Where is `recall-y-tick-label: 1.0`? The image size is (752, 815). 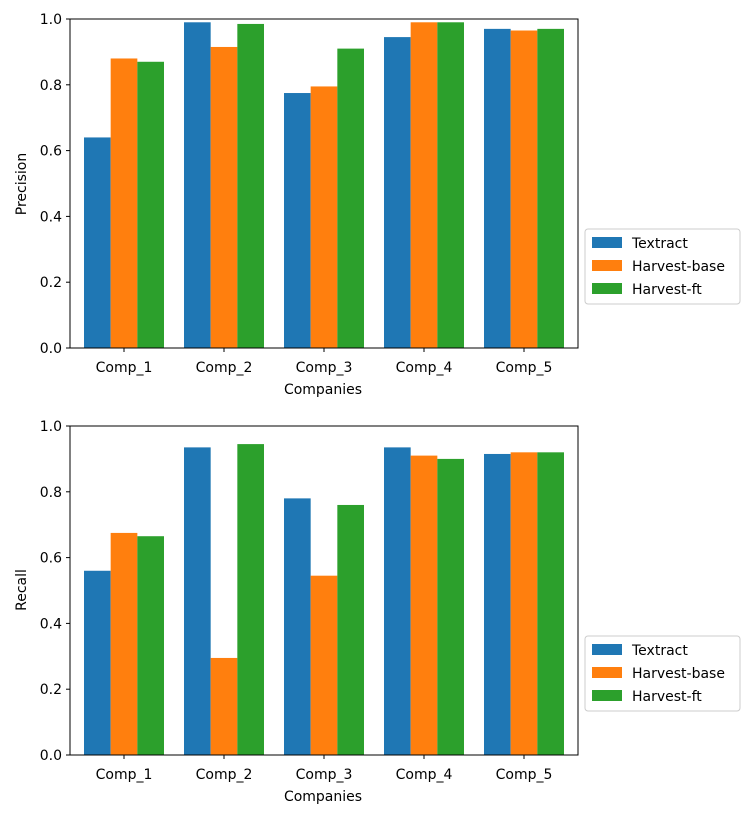
recall-y-tick-label: 1.0 is located at coordinates (51, 427).